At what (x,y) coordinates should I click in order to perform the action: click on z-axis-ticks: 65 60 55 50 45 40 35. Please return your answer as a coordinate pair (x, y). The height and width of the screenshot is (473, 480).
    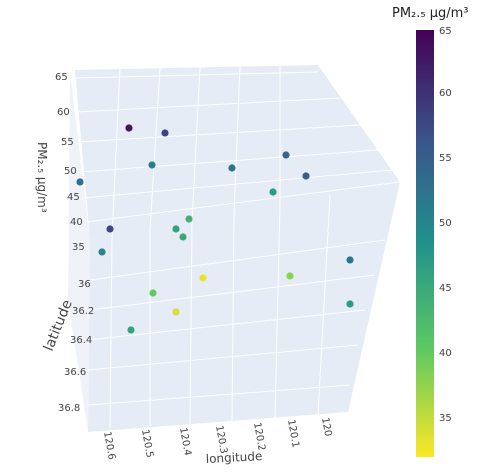
    Looking at the image, I should click on (70, 162).